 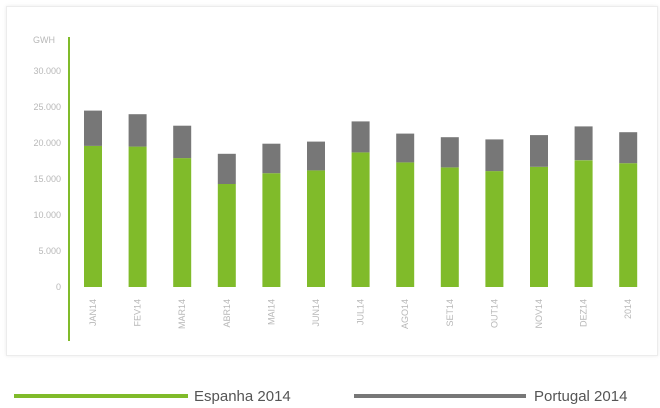 What do you see at coordinates (242, 396) in the screenshot?
I see `legend-label-espanha: Espanha 2014` at bounding box center [242, 396].